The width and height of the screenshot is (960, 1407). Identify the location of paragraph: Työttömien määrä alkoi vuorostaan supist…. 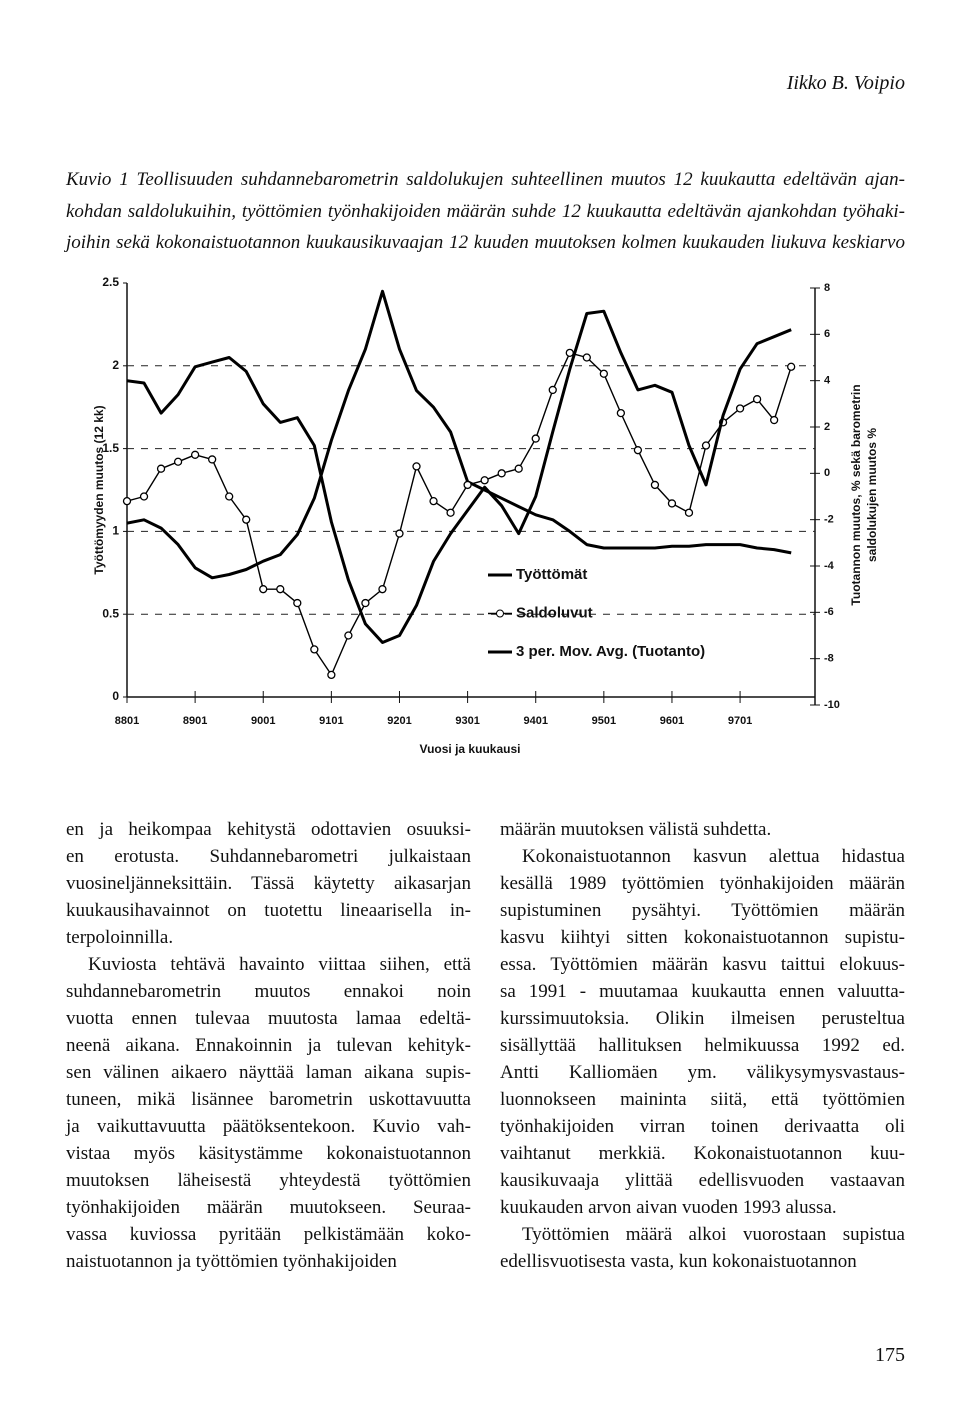
(702, 1248).